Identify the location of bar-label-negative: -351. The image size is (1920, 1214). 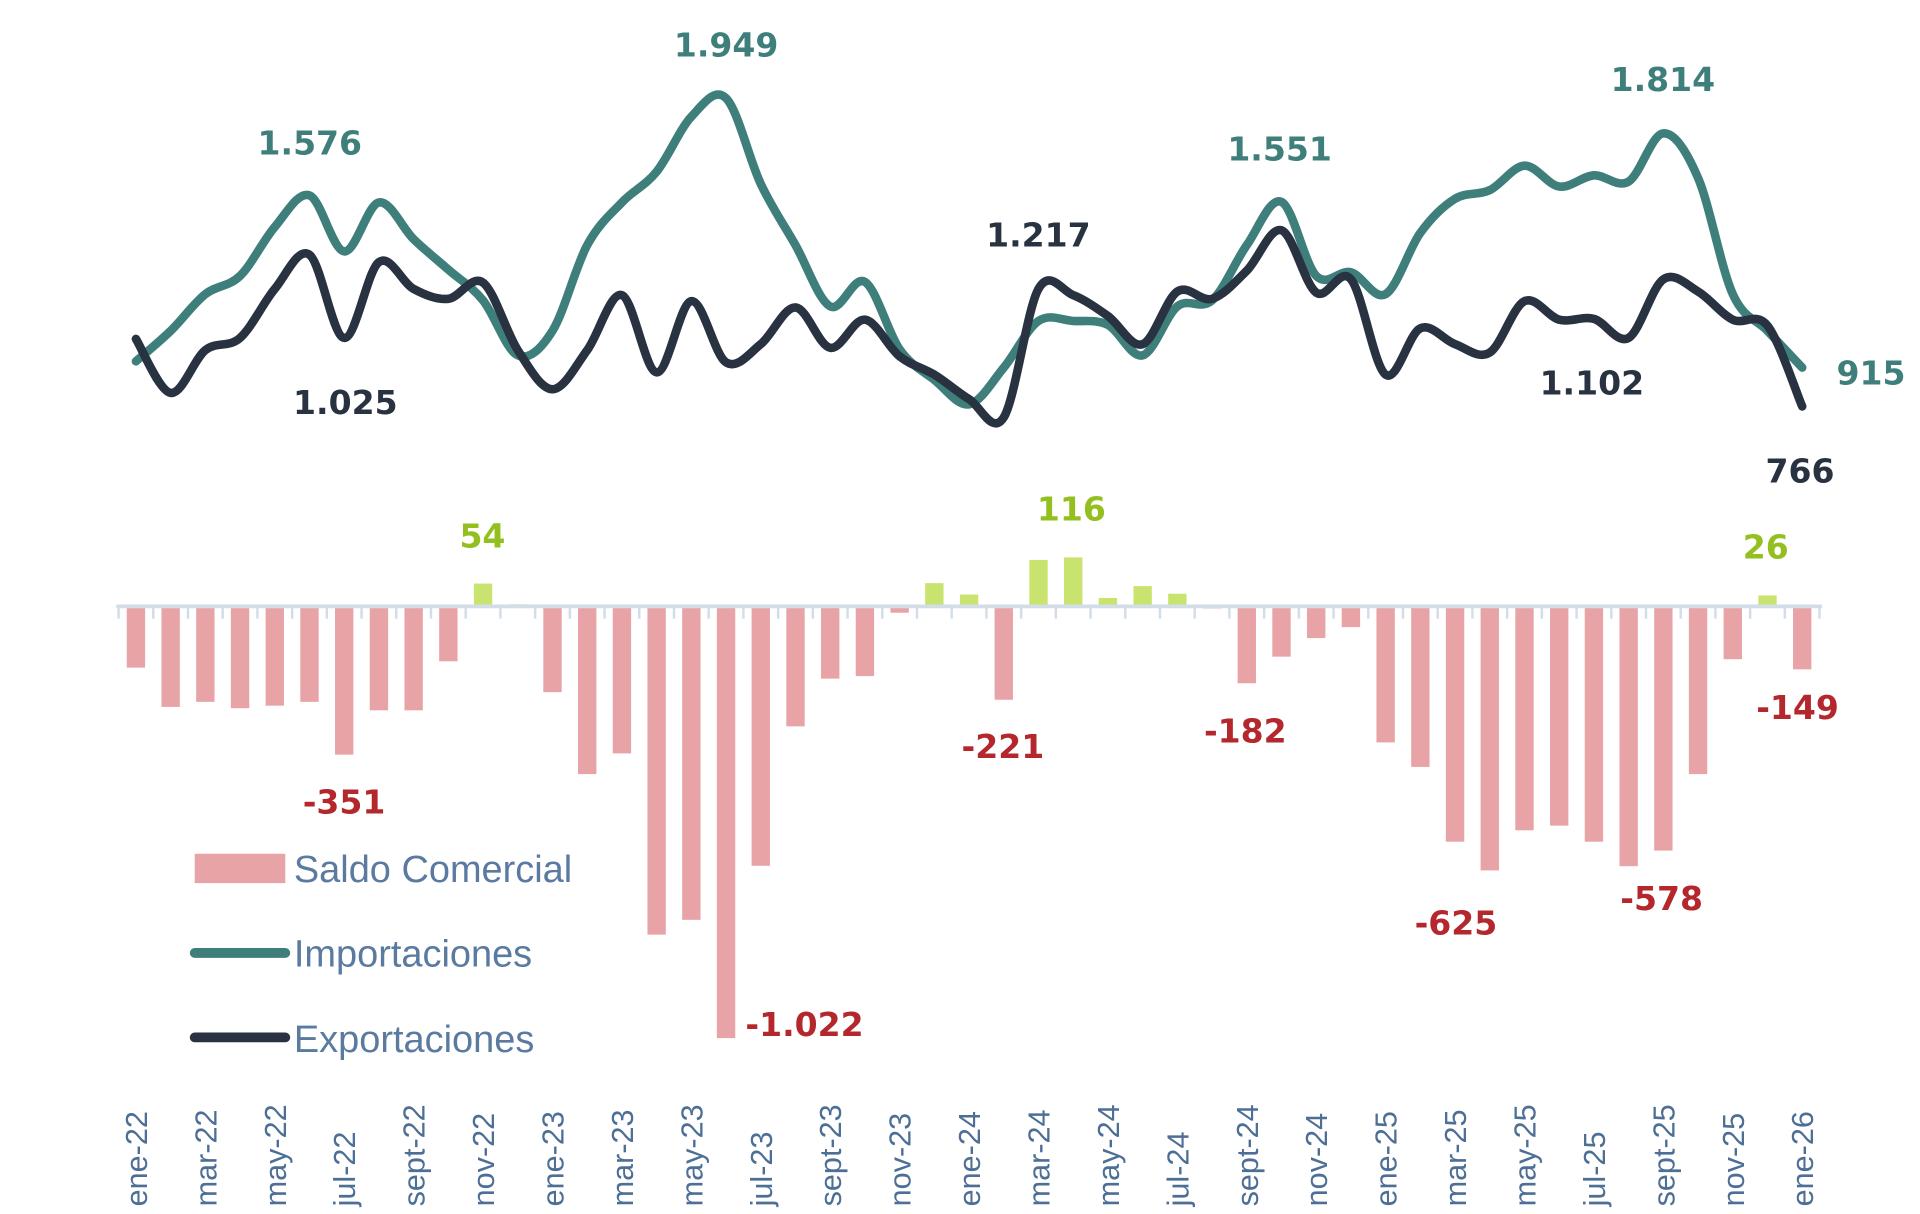
(344, 801).